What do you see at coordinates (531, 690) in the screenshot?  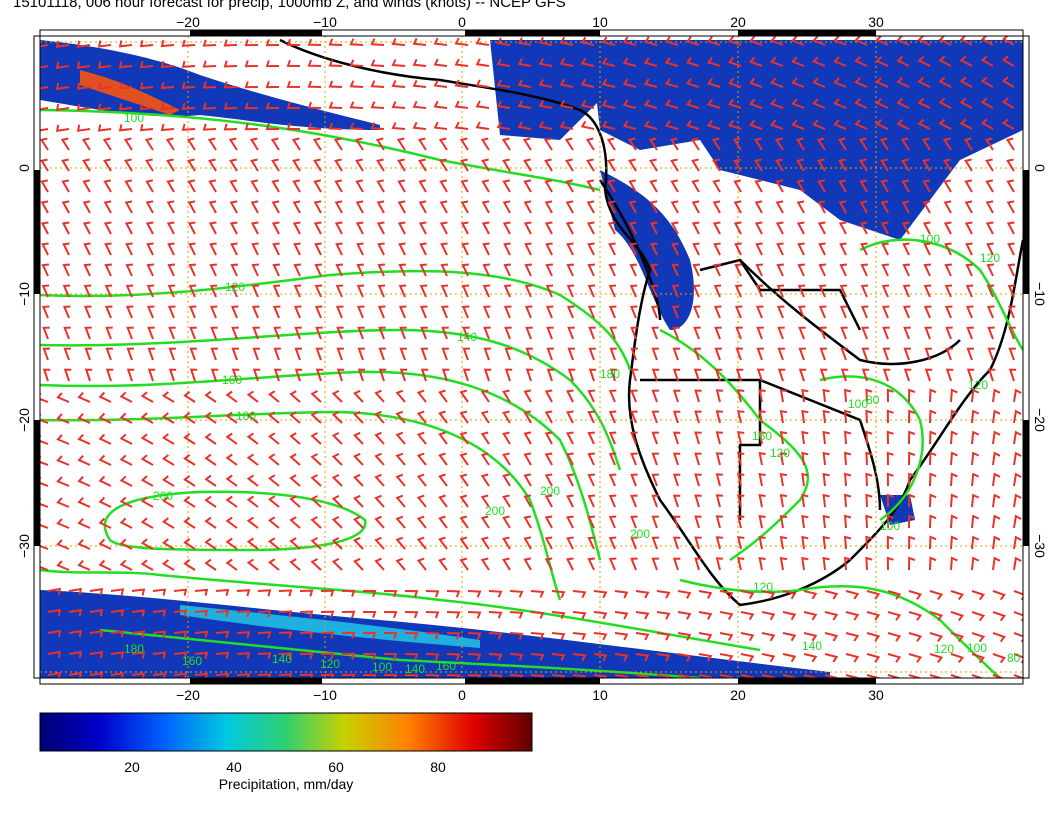 I see `bottom-axis: −20 −10 0 10 20 30` at bounding box center [531, 690].